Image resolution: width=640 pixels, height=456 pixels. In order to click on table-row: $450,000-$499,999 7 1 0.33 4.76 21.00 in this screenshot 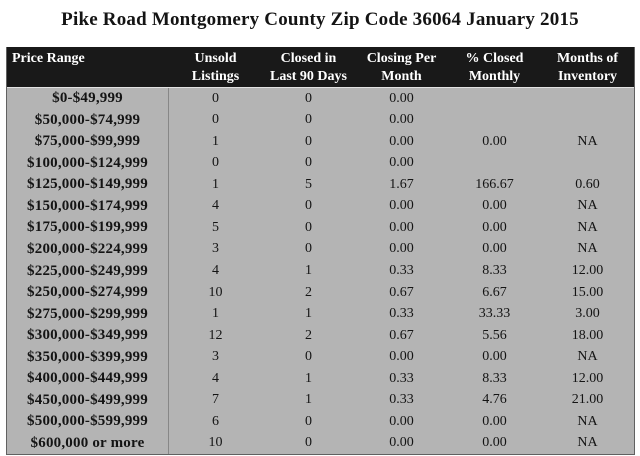, I will do `click(320, 400)`.